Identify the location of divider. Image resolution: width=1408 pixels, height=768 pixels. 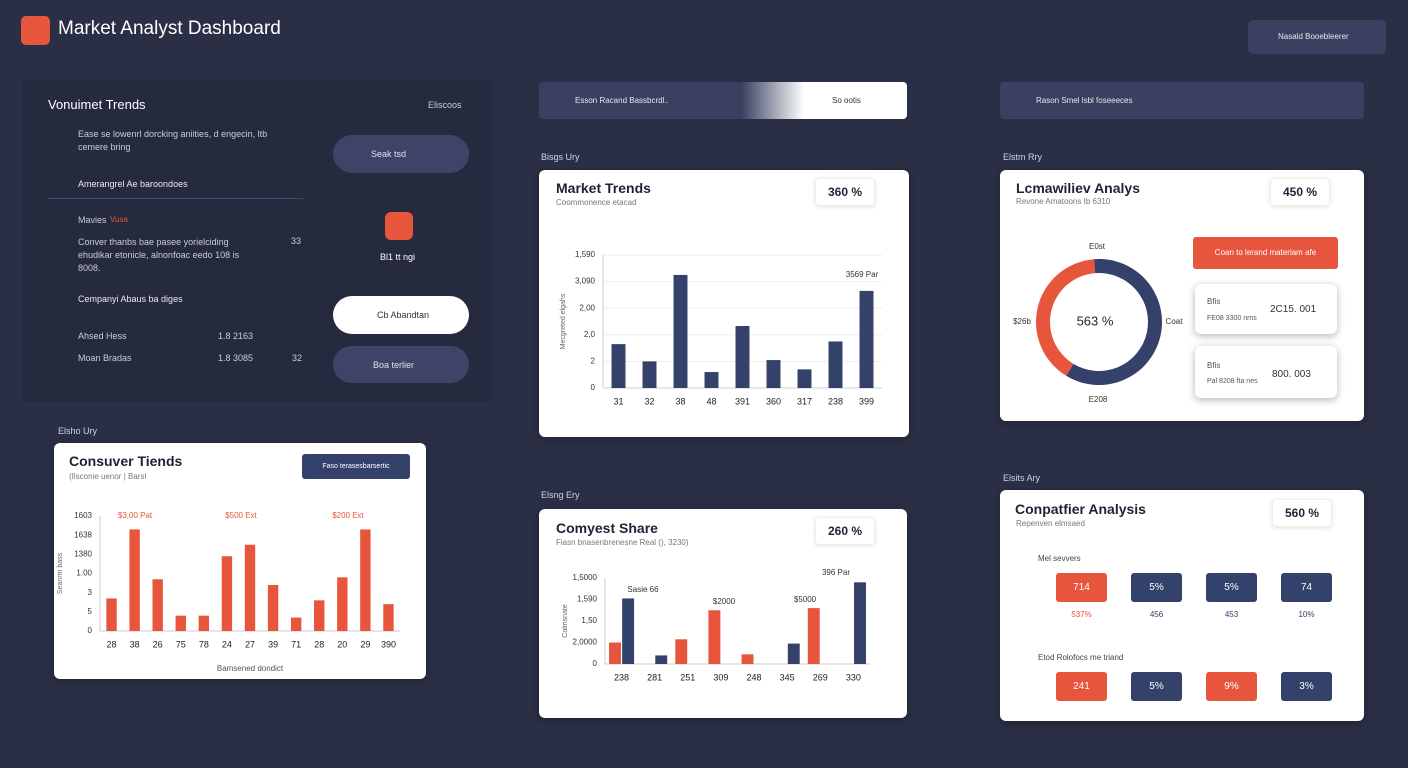
(175, 198).